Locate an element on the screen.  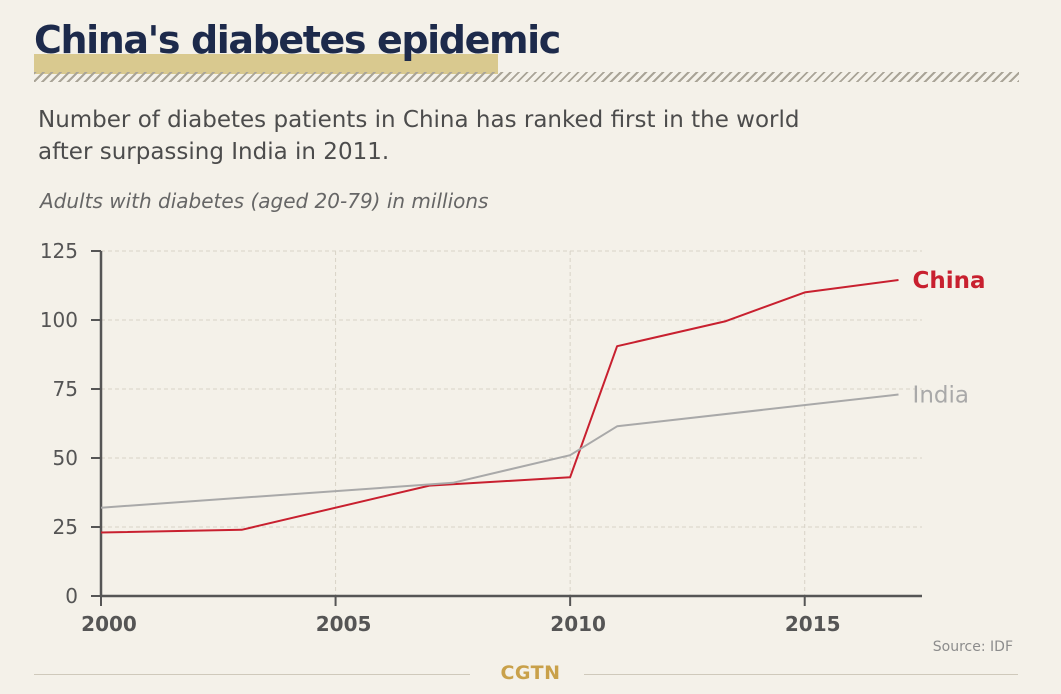
title-highlight is located at coordinates (266, 64).